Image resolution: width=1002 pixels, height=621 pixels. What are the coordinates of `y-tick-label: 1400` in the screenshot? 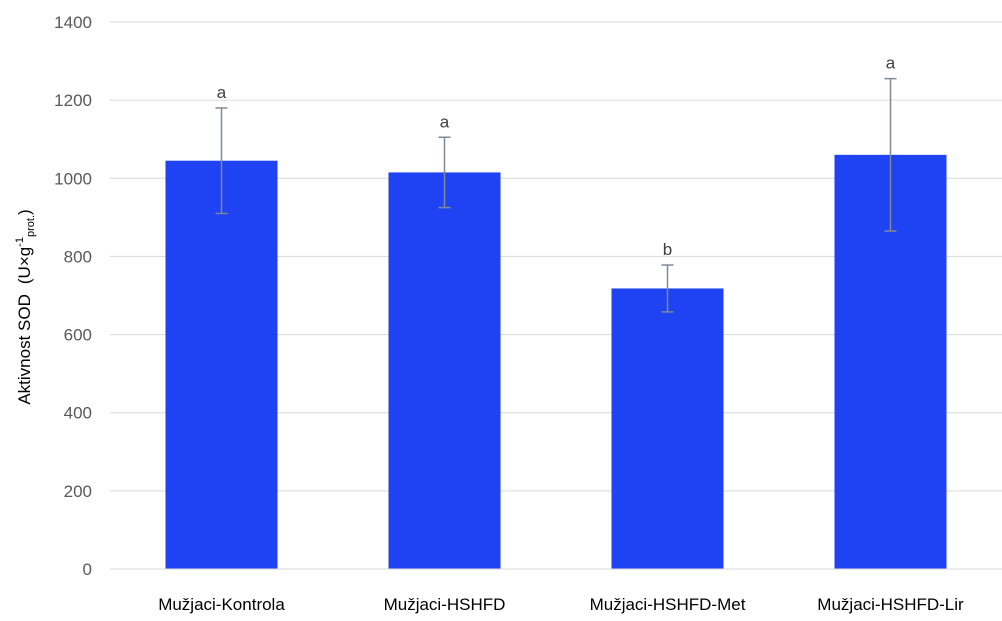 It's located at (73, 22).